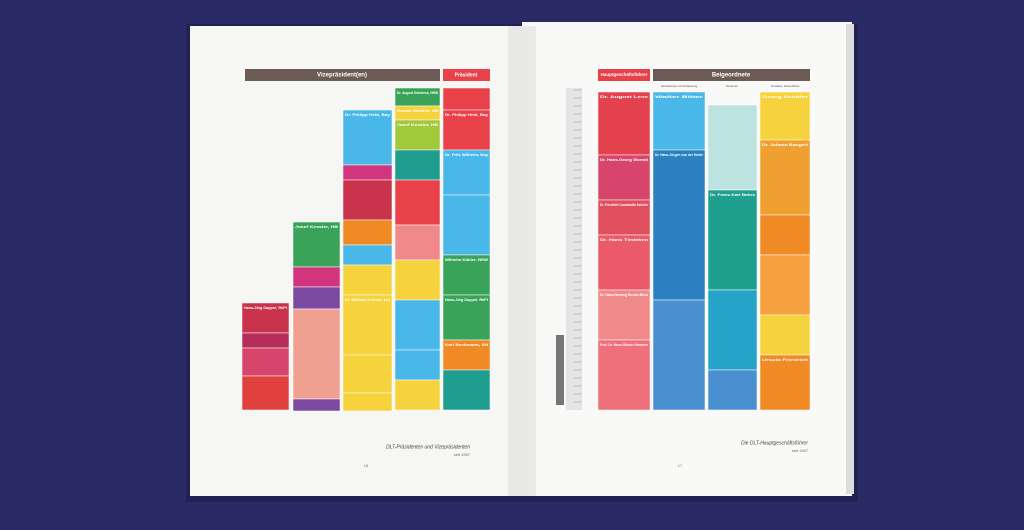  Describe the element at coordinates (785, 360) in the screenshot. I see `block-label: Ursula Friedrich` at that location.